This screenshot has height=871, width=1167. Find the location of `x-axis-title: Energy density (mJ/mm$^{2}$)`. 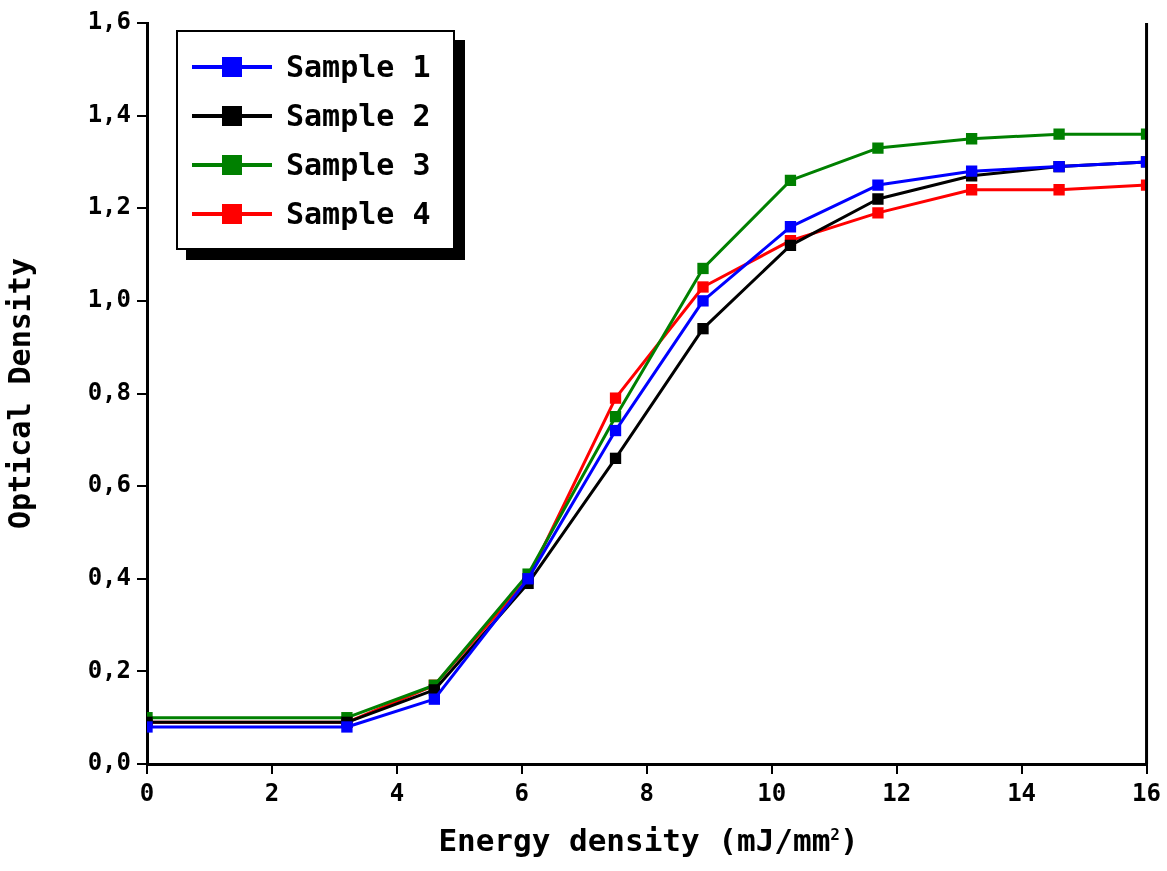

x-axis-title: Energy density (mJ/mm$^{2}$) is located at coordinates (648, 840).